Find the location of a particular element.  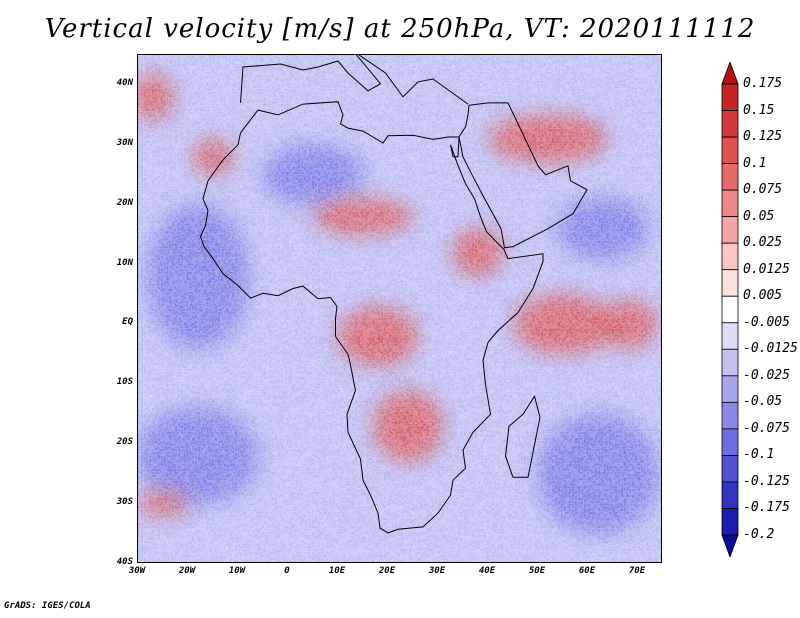

colorbar-label: -0.025 is located at coordinates (766, 375).